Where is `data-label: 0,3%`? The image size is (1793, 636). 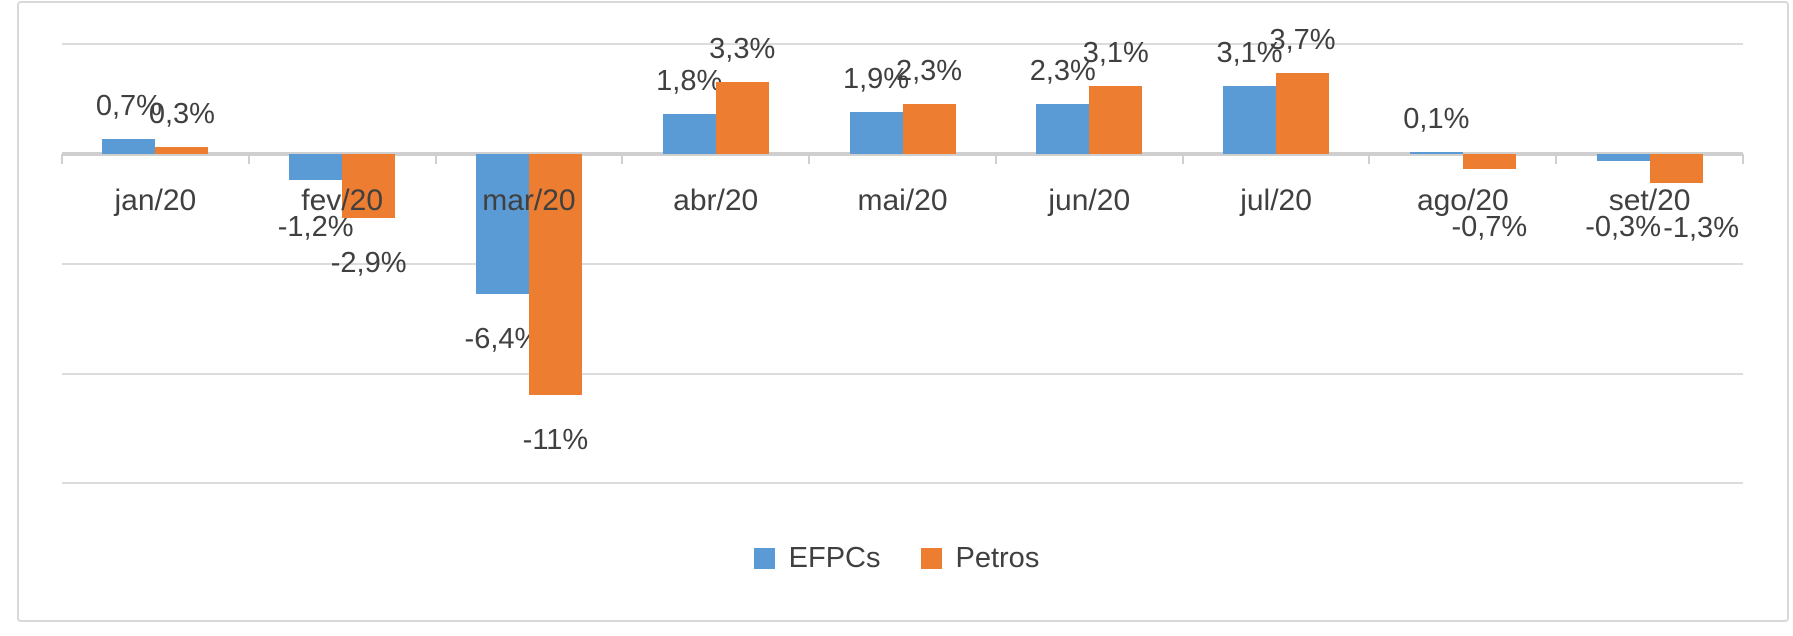 data-label: 0,3% is located at coordinates (181, 114).